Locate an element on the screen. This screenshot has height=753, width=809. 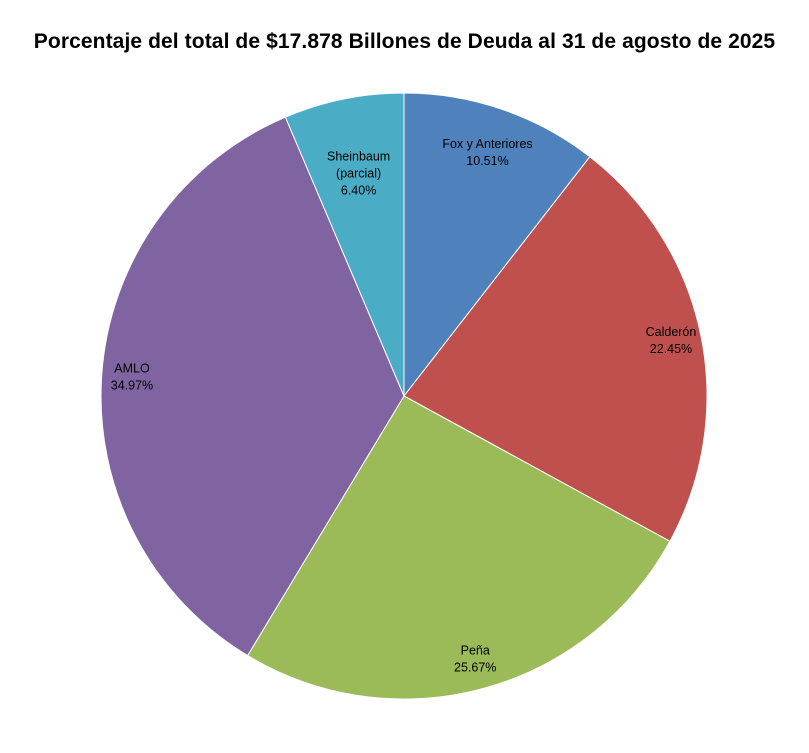
slice-label: Fox y Anteriores 10.51% is located at coordinates (487, 152).